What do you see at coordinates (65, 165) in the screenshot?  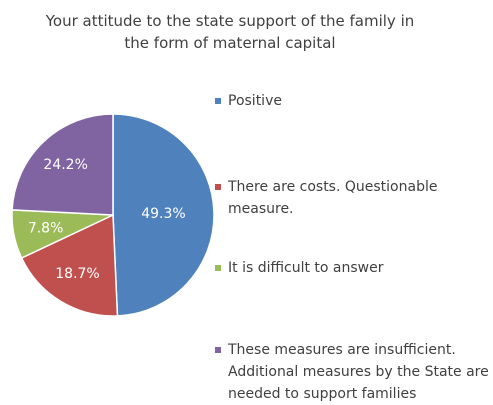 I see `data-label: 24.2%` at bounding box center [65, 165].